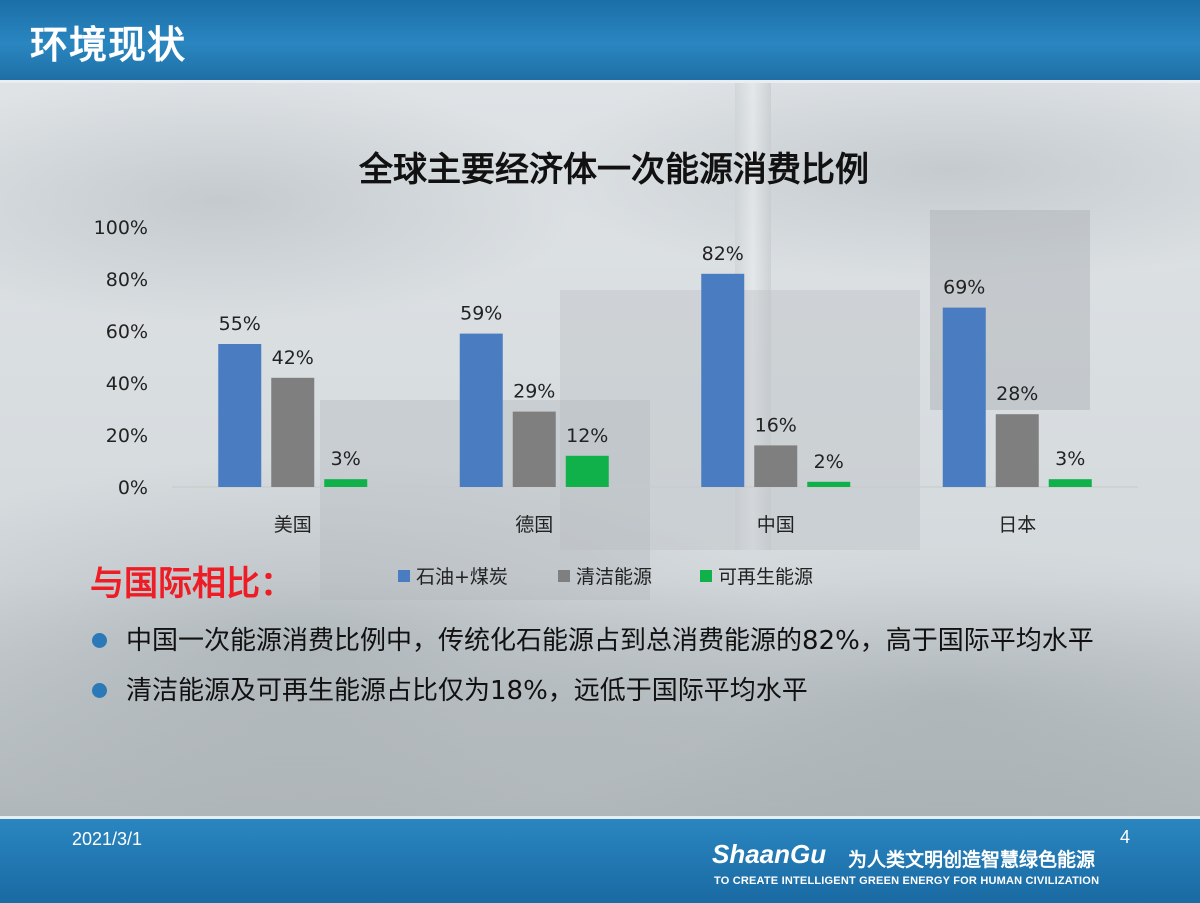 The height and width of the screenshot is (903, 1200). Describe the element at coordinates (127, 280) in the screenshot. I see `y-tick-label: 80%` at that location.